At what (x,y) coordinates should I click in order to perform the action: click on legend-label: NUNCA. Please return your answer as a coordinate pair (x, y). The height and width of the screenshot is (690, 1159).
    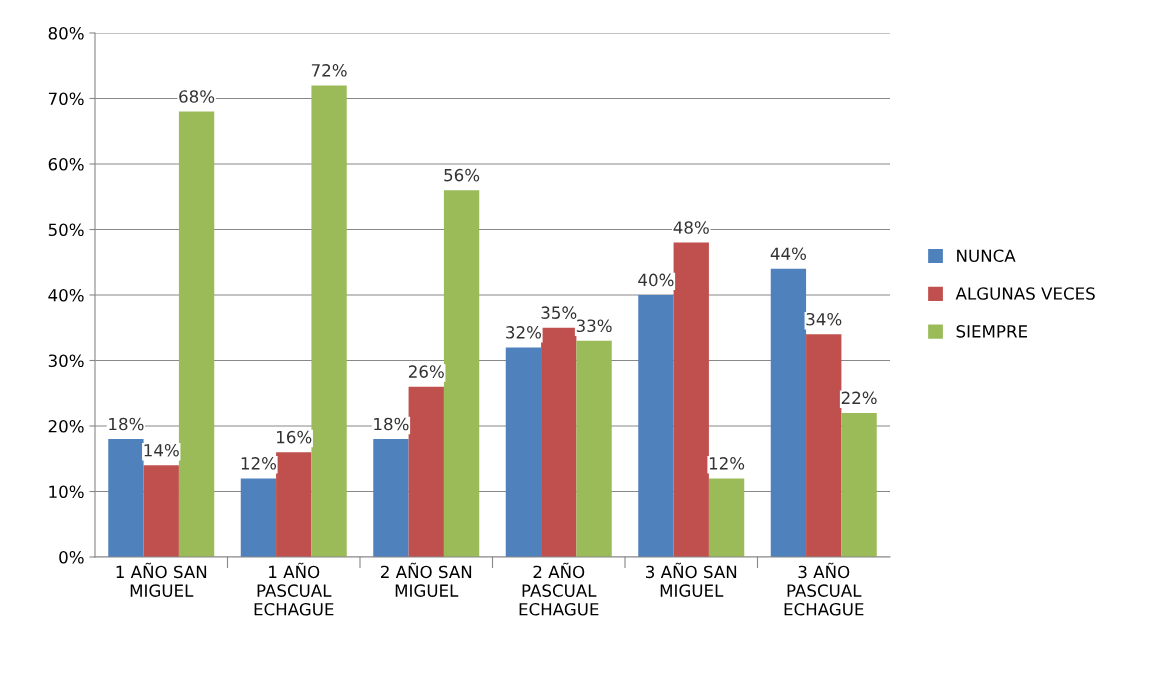
    Looking at the image, I should click on (986, 256).